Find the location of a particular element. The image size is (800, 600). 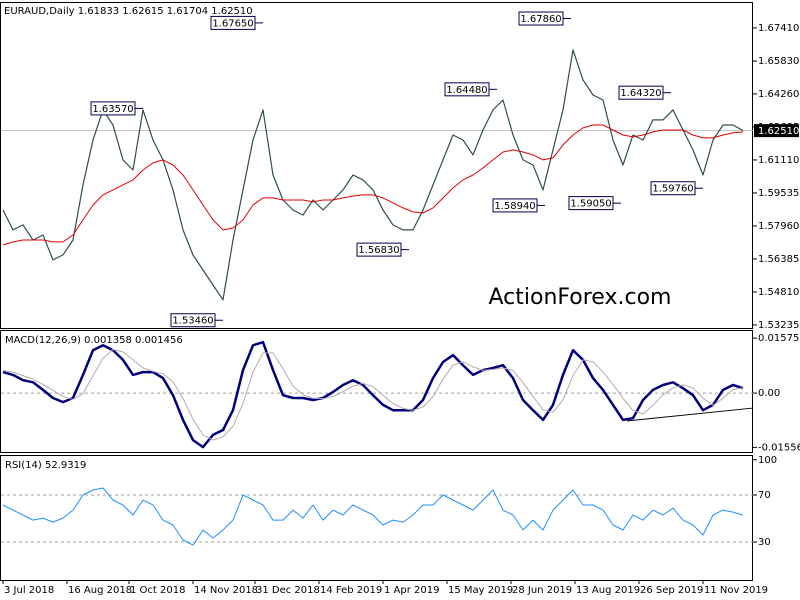

annotation-label: 1.59050 is located at coordinates (590, 204).